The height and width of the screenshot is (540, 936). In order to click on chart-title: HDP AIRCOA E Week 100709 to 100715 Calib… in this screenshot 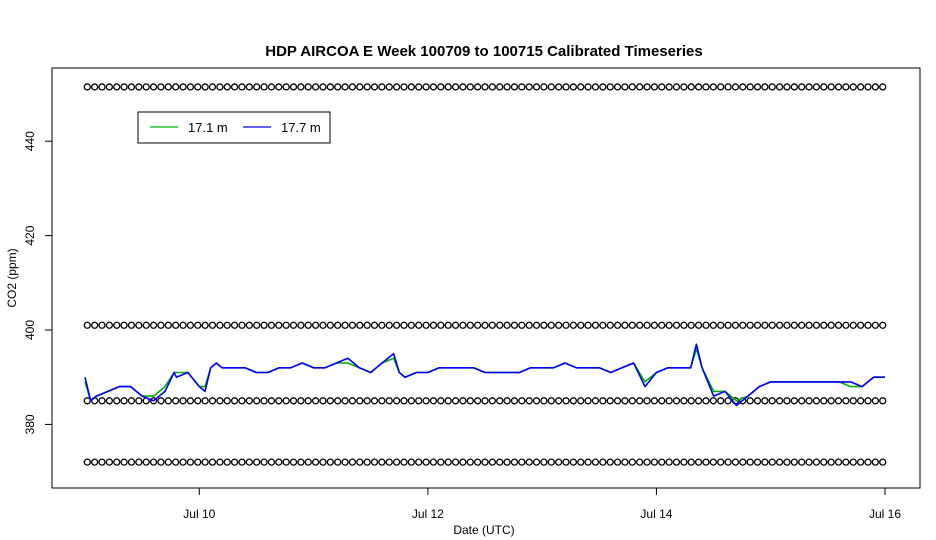, I will do `click(483, 51)`.